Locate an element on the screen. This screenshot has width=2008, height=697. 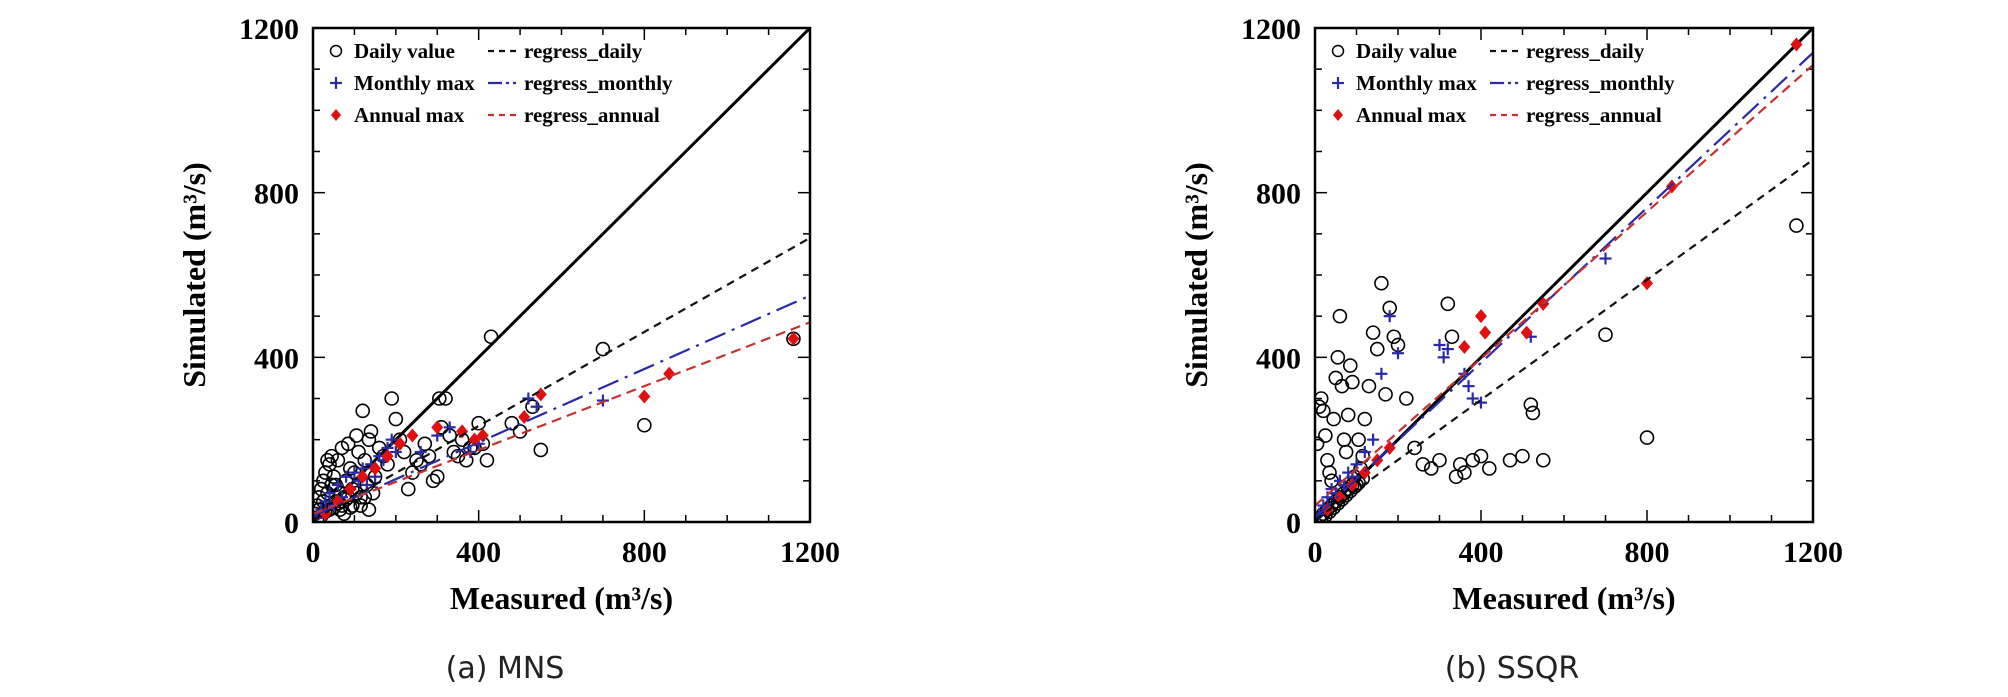
regress-monthly-line is located at coordinates (561, 405).